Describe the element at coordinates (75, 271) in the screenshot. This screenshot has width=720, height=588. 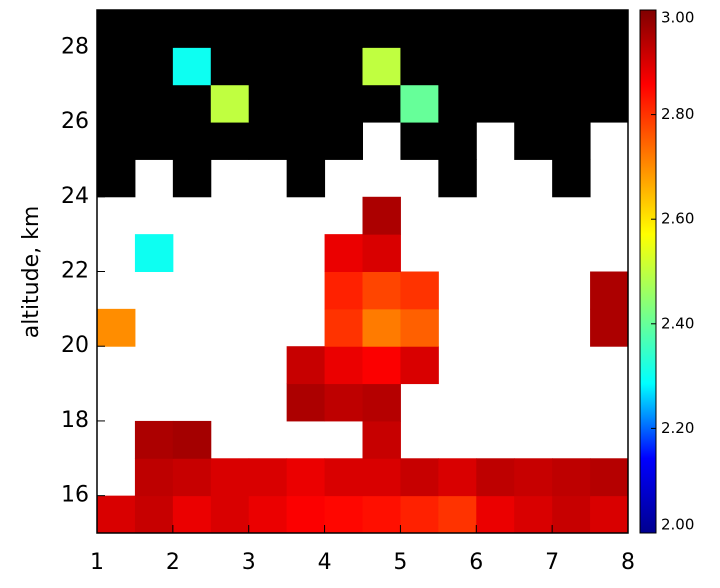
I see `y-tick-label: 22` at that location.